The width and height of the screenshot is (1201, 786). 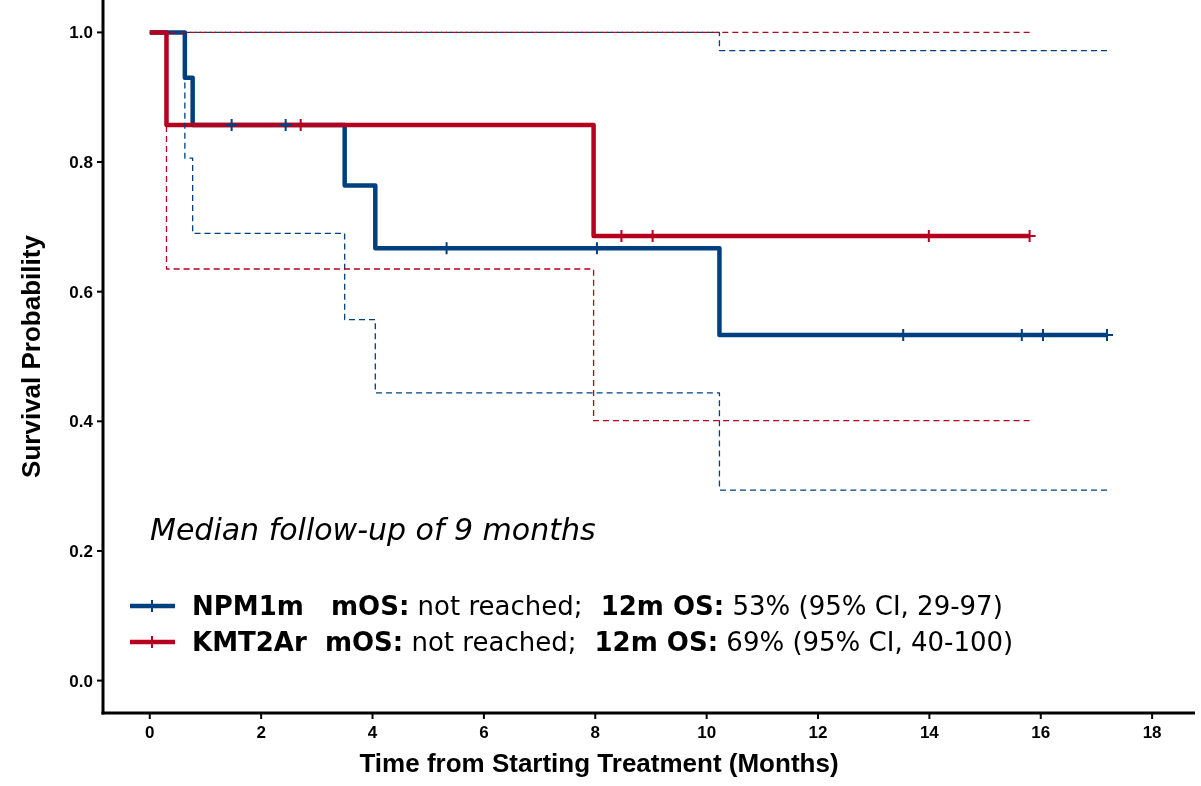 What do you see at coordinates (261, 732) in the screenshot?
I see `x-tick-label: 2` at bounding box center [261, 732].